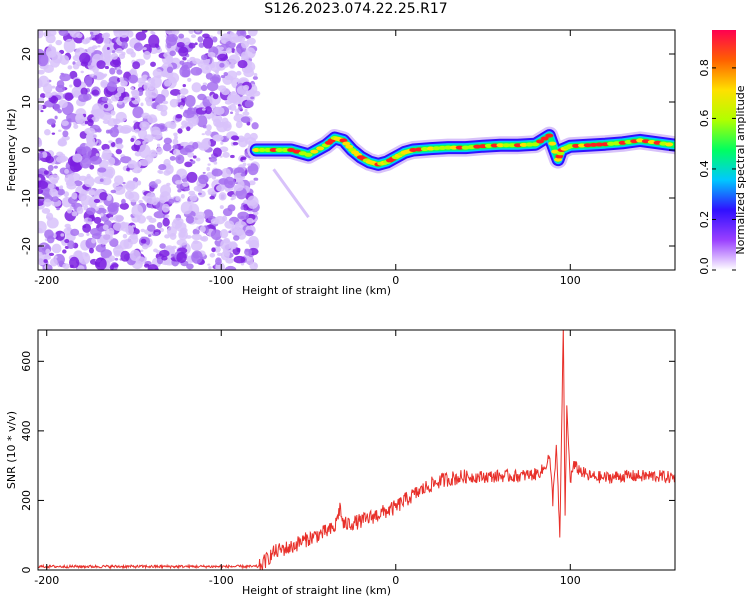 This screenshot has height=600, width=750. I want to click on colorbar-gradient, so click(724, 150).